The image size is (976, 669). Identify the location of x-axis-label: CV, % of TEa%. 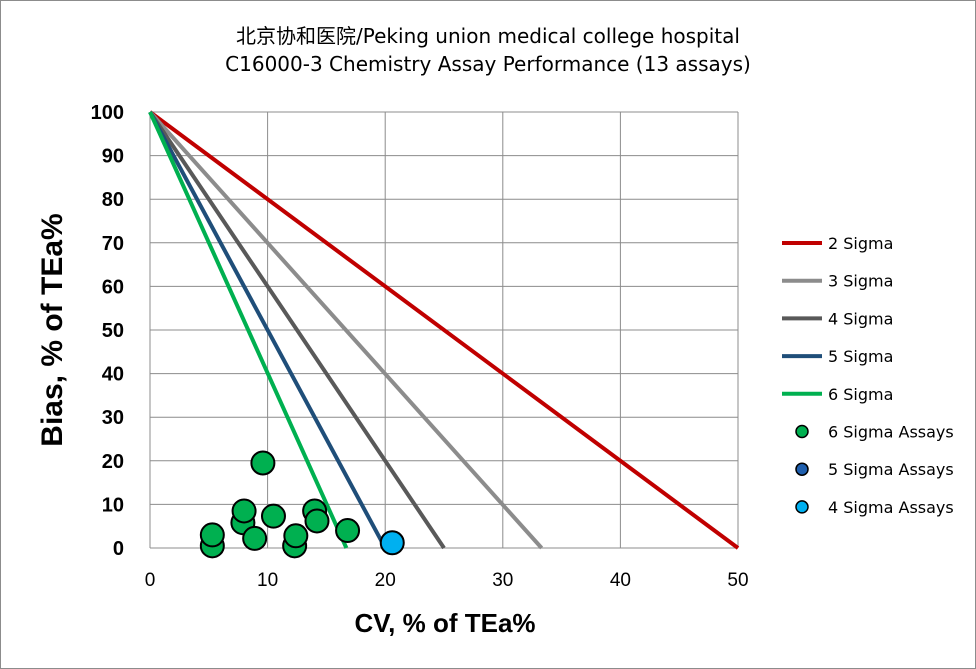
(444, 623).